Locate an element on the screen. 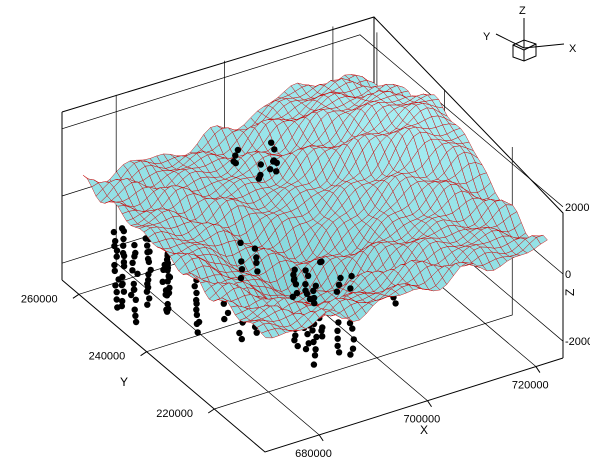  triad-x-axis-line is located at coordinates (544, 46).